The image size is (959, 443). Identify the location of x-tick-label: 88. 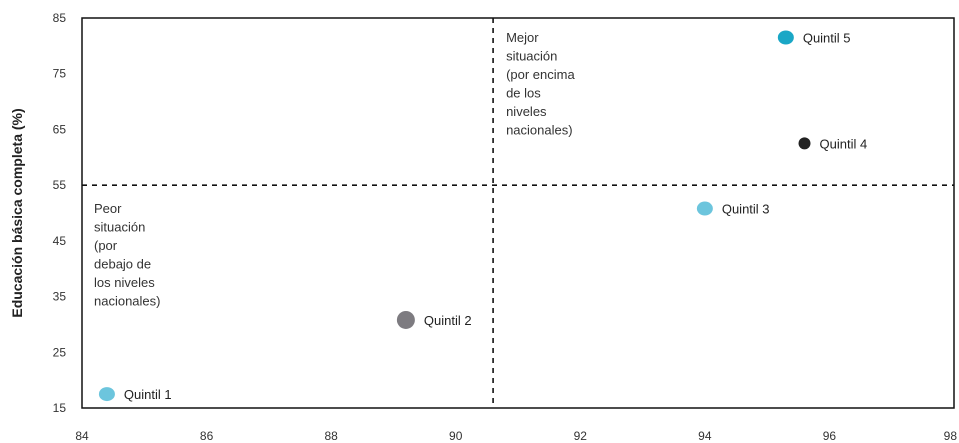
(331, 436).